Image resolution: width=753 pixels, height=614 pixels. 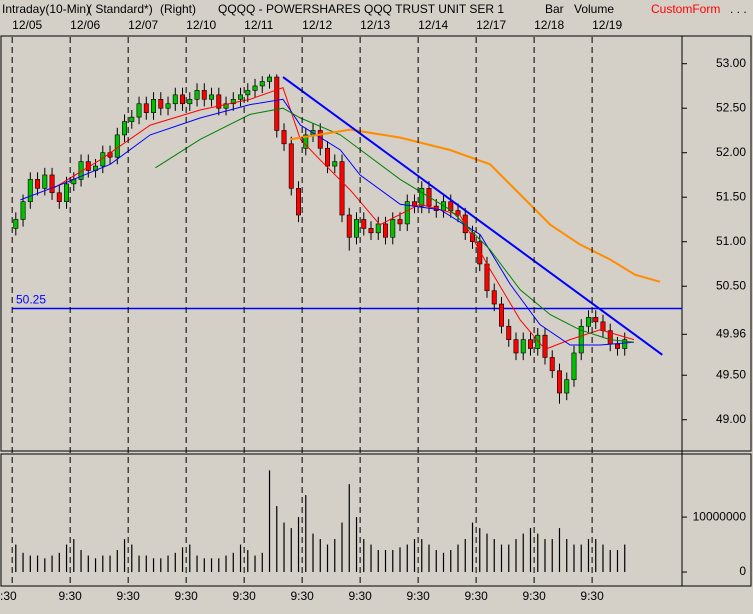 What do you see at coordinates (554, 9) in the screenshot?
I see `header-text: Bar` at bounding box center [554, 9].